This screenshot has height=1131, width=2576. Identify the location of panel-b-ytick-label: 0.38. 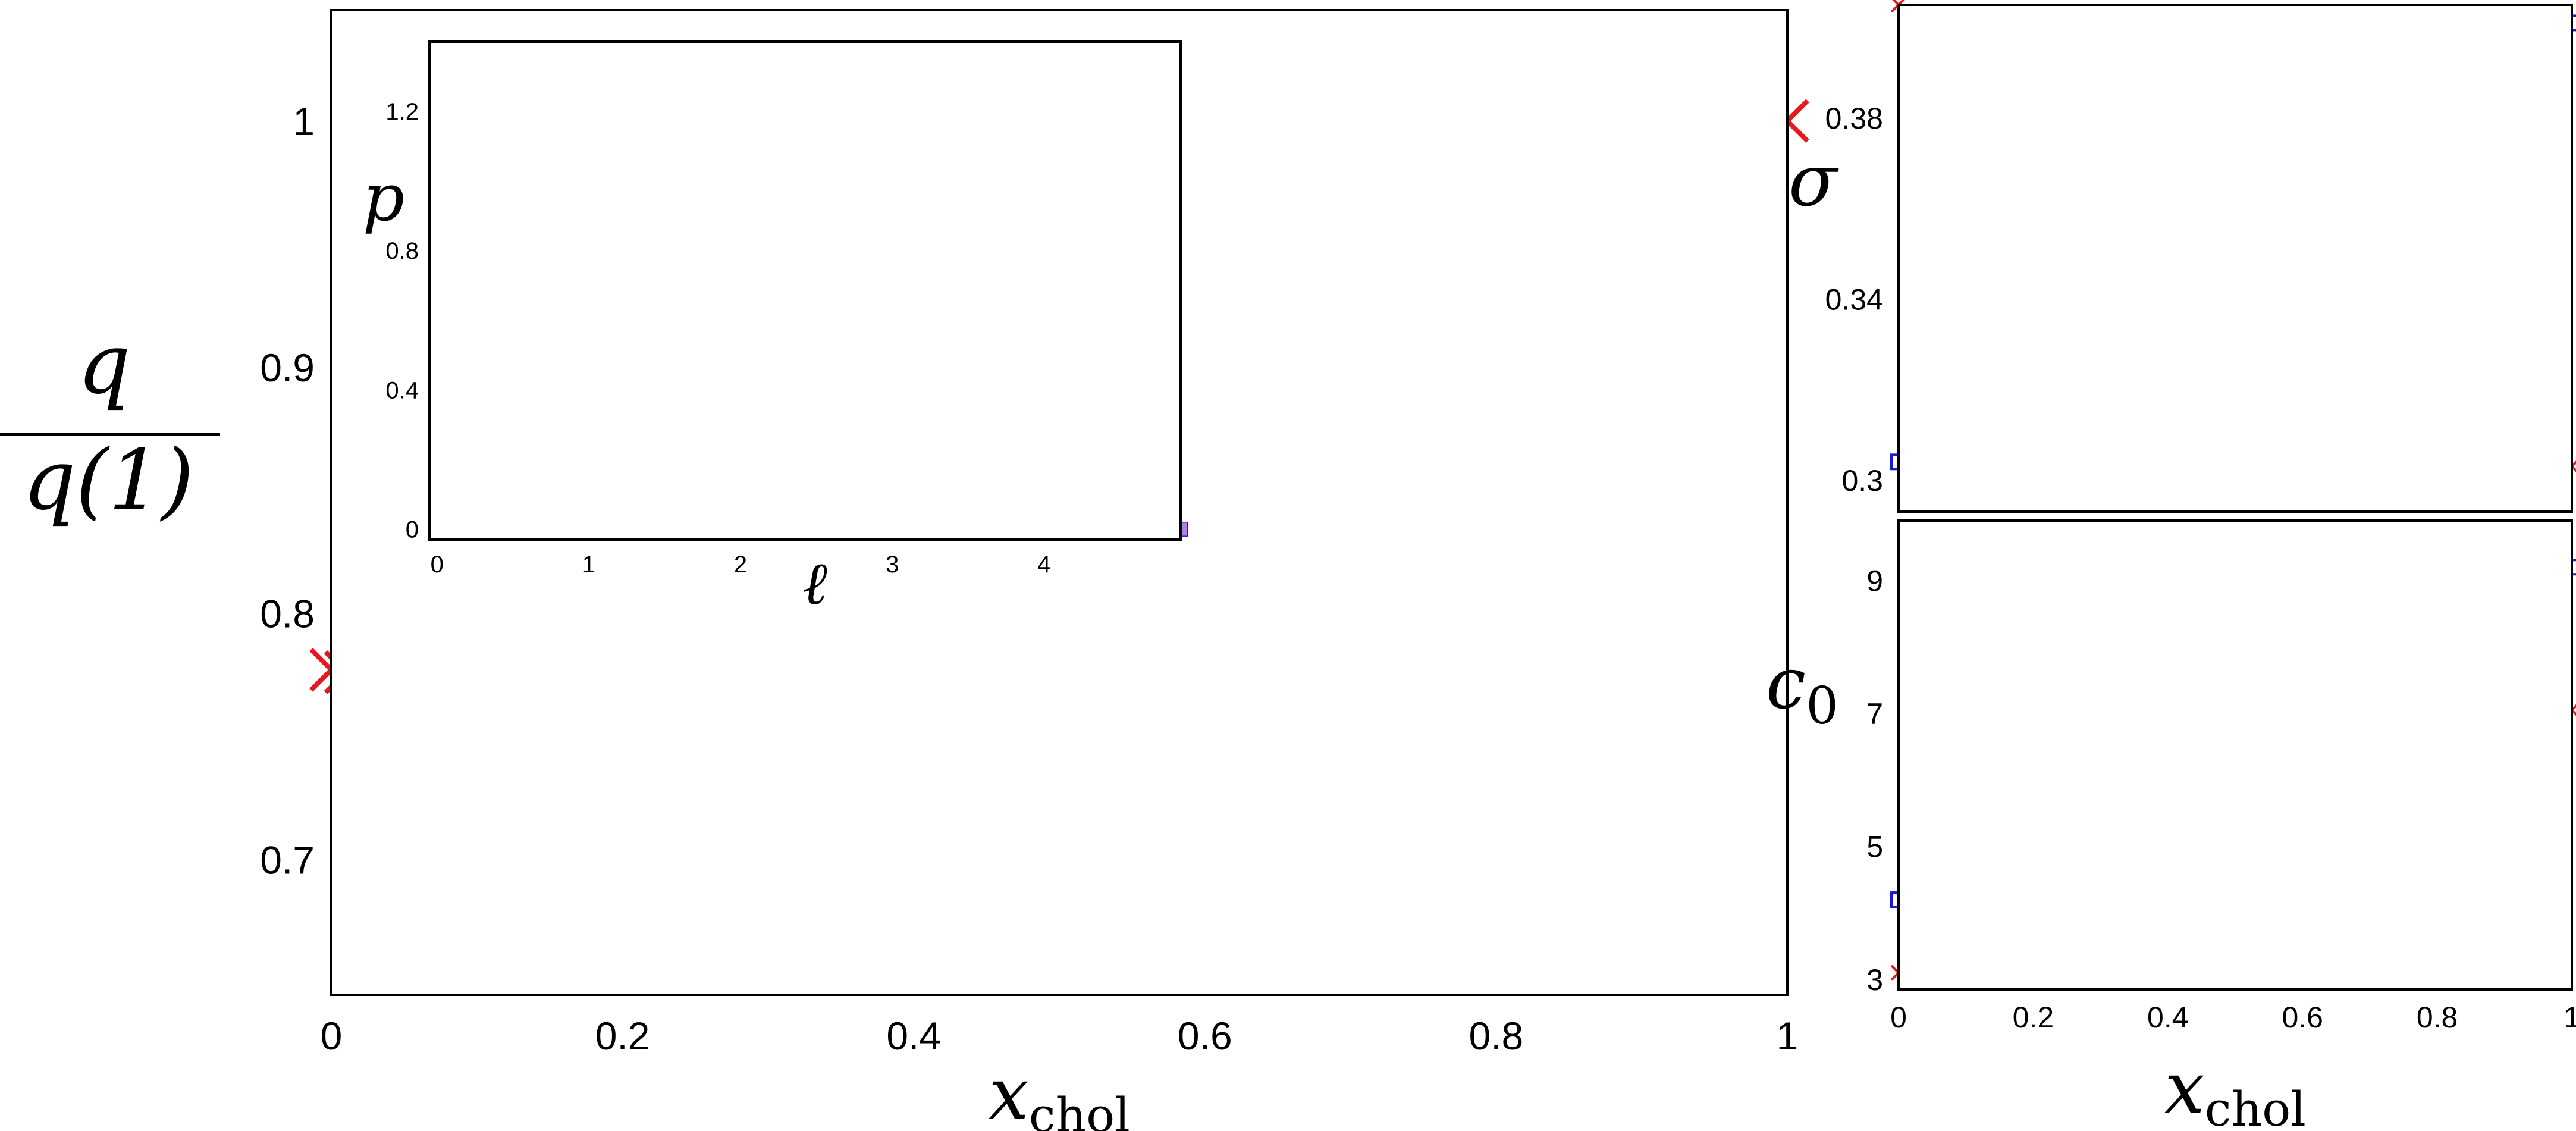
(1854, 119).